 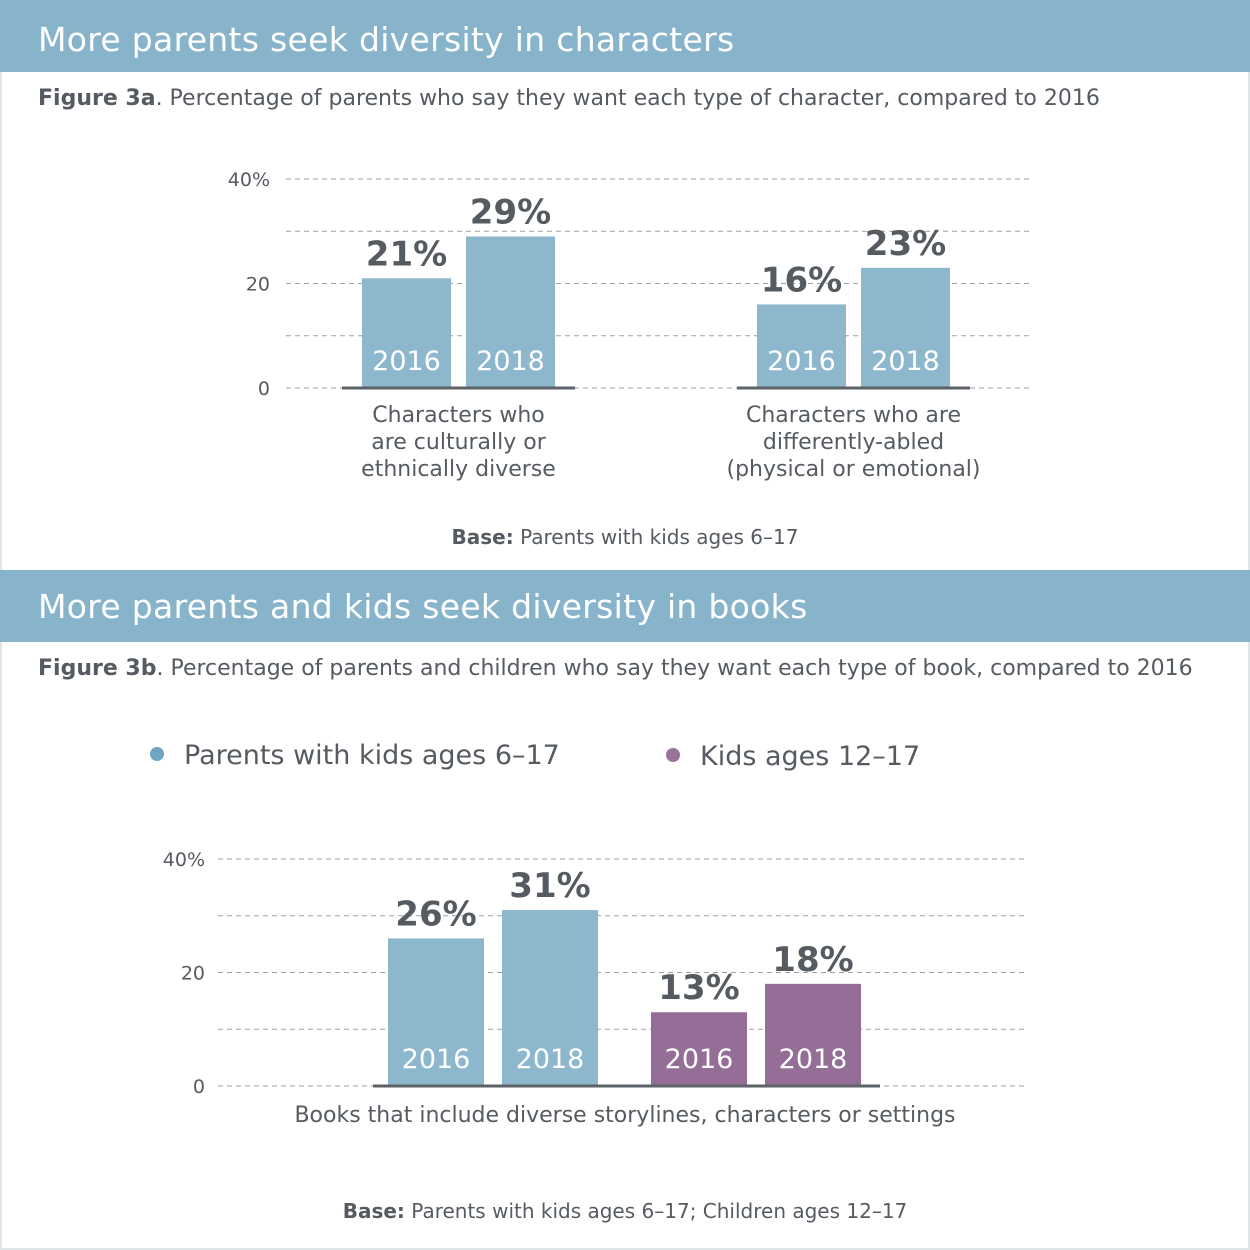 I want to click on category-label: Characters who are, so click(x=853, y=415).